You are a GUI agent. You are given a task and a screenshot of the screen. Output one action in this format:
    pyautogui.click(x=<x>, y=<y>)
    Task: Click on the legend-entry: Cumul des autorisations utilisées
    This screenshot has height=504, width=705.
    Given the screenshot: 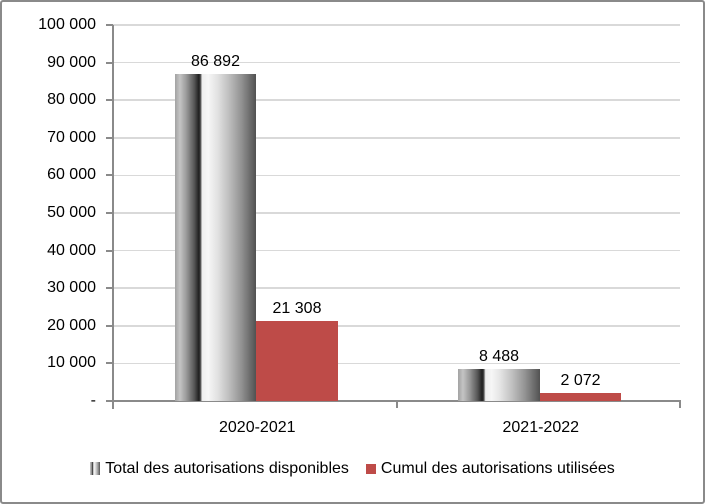 What is the action you would take?
    pyautogui.click(x=490, y=468)
    